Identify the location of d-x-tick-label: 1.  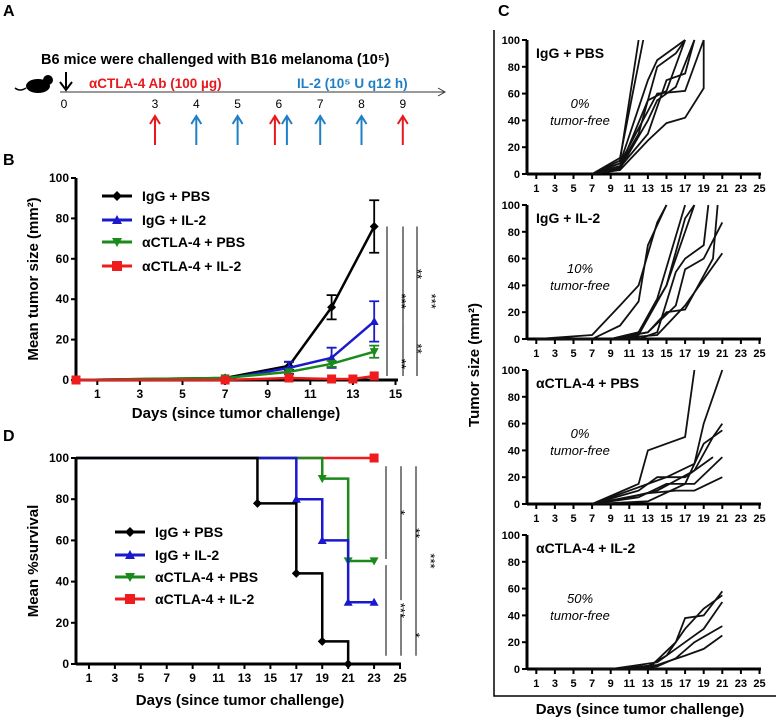
(89, 678).